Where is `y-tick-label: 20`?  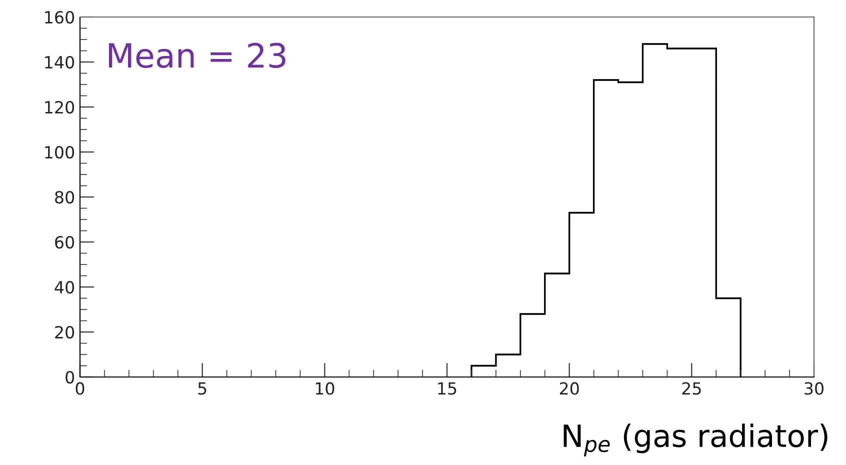
y-tick-label: 20 is located at coordinates (64, 332).